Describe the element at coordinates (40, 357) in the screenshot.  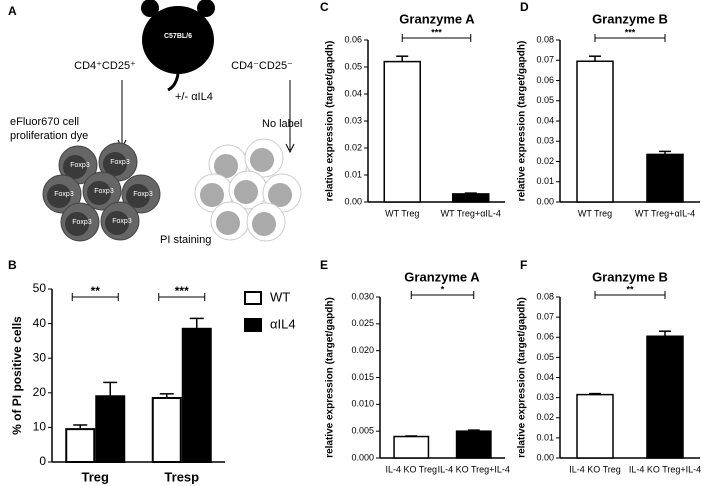
I see `y-tick-label: 30` at that location.